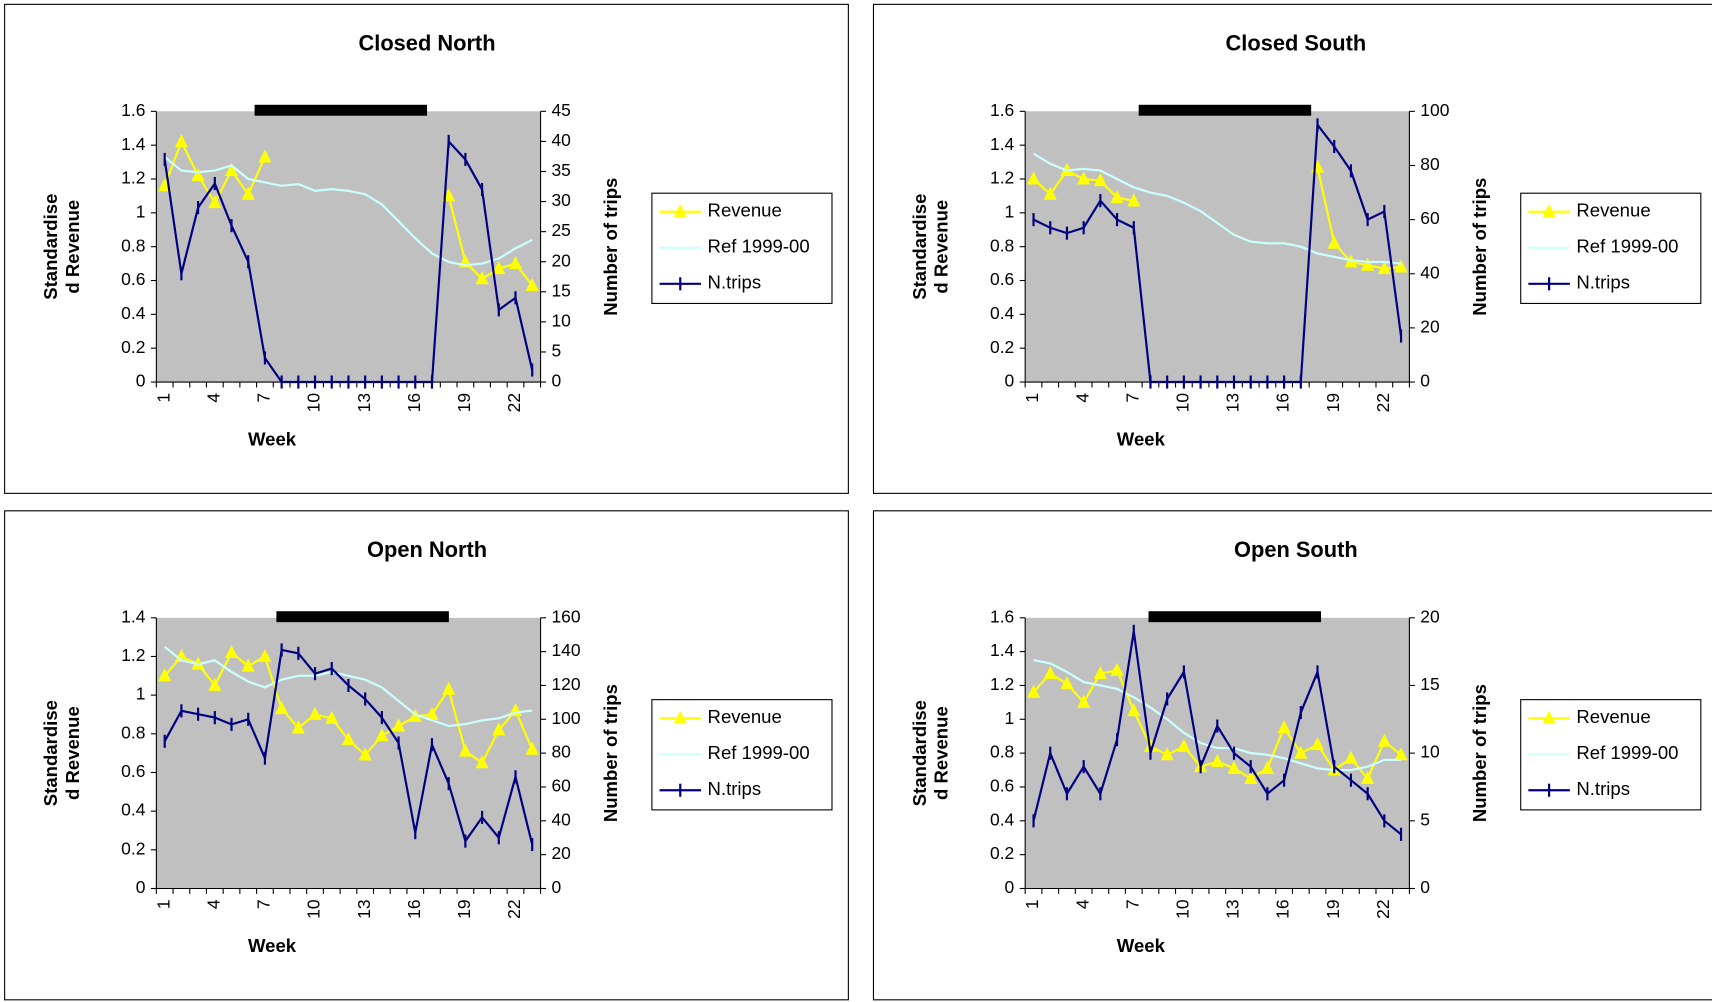 The image size is (1712, 1002). I want to click on y2-tick-label: 35, so click(560, 170).